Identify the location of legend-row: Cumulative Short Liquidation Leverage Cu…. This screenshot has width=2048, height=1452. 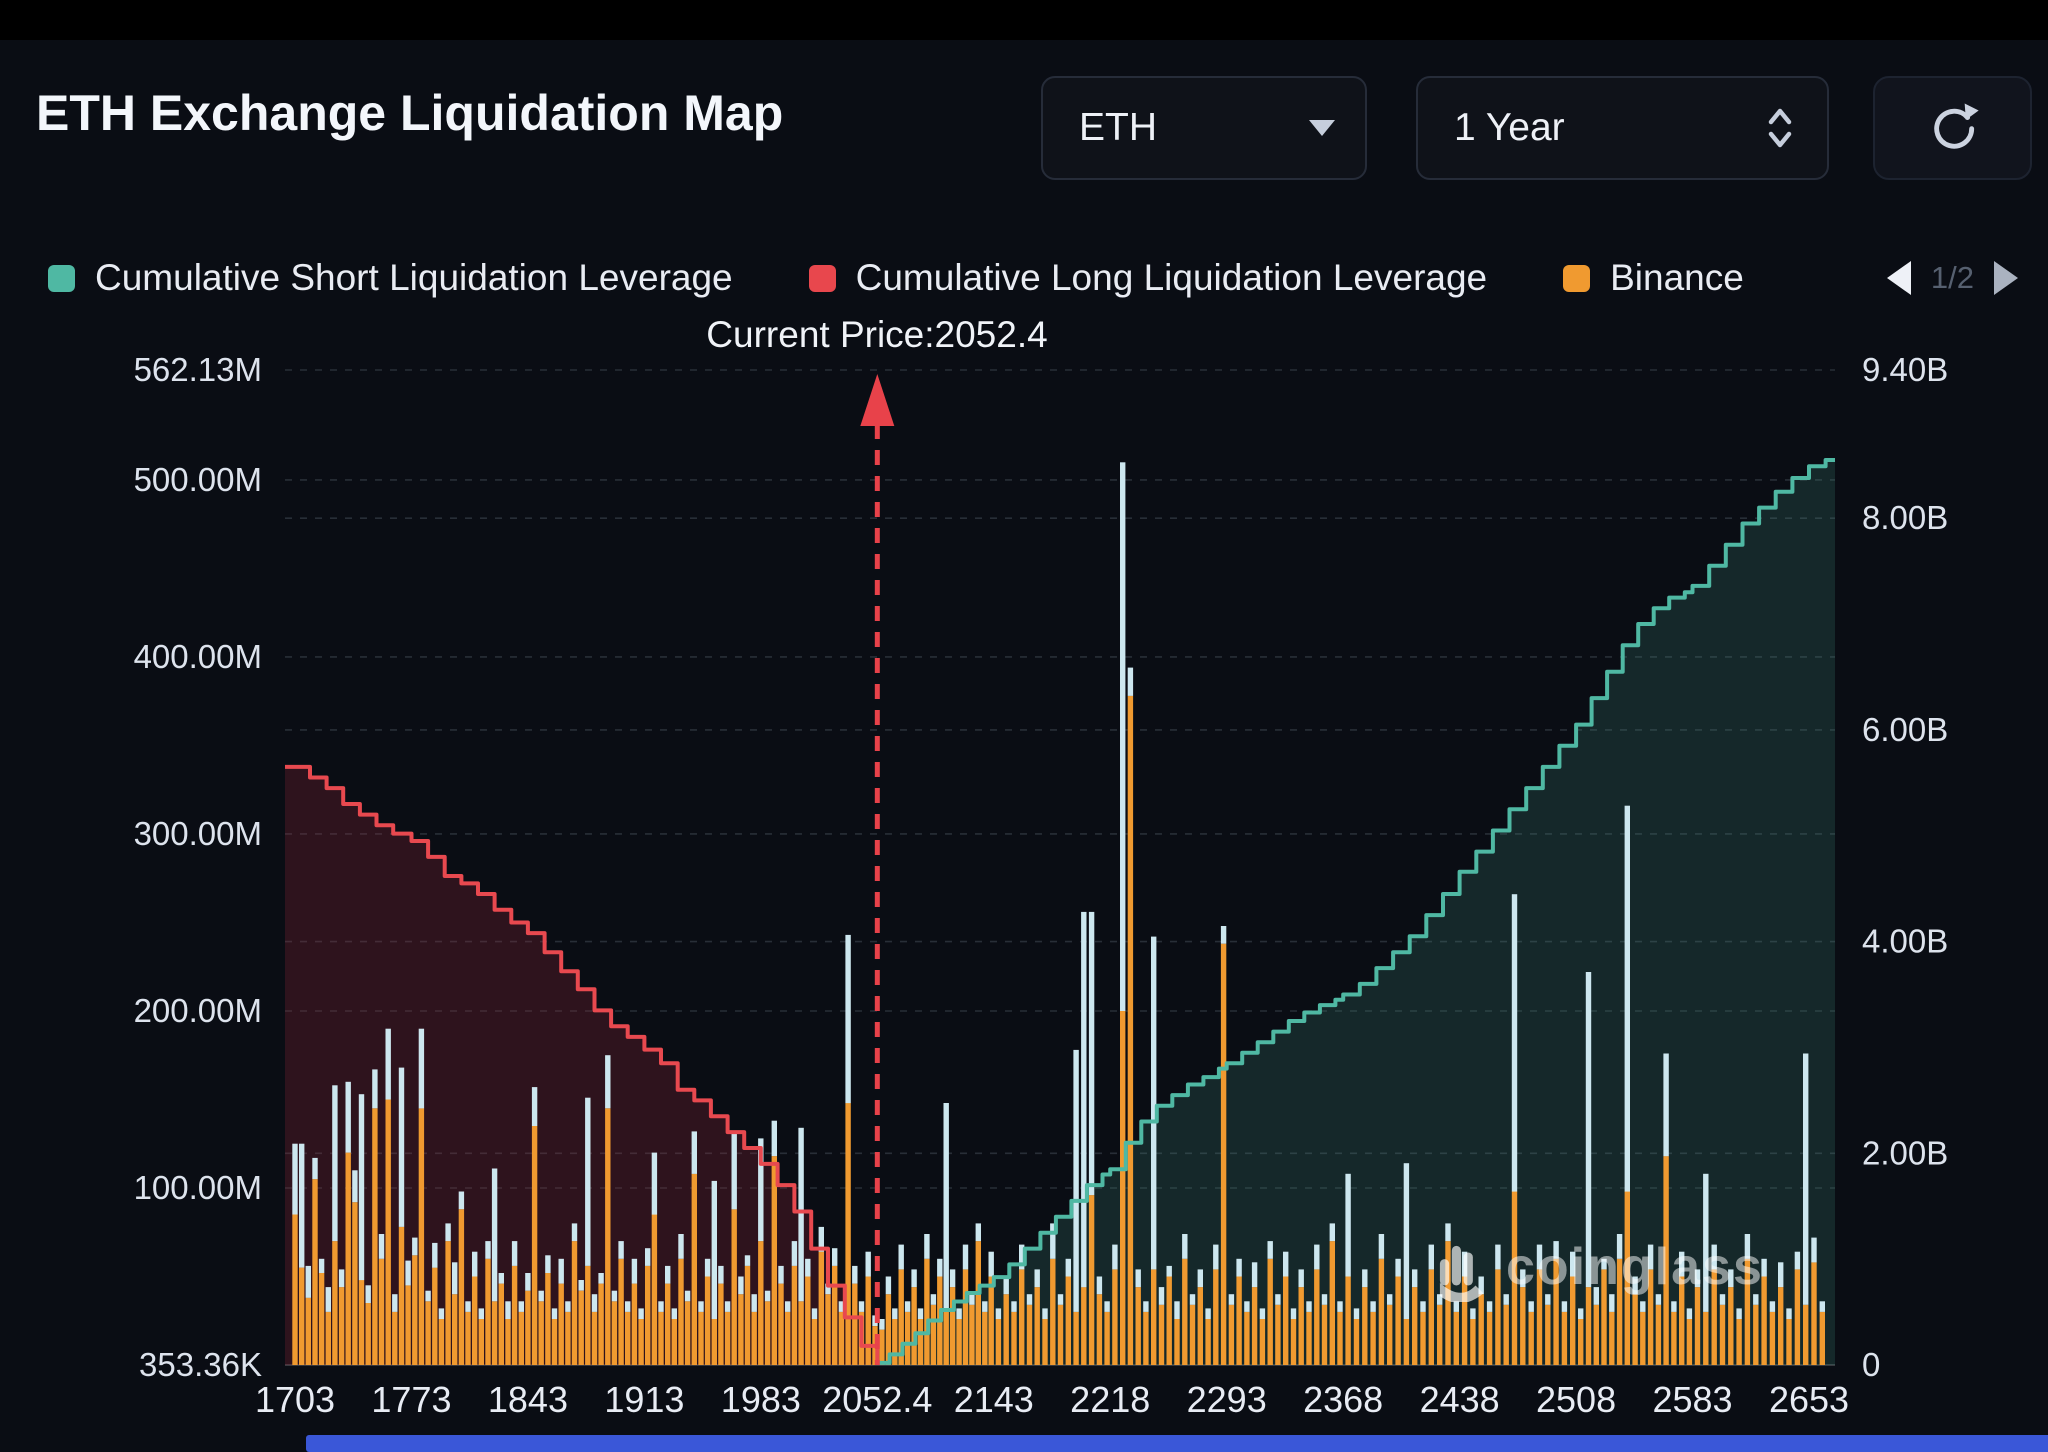
(1033, 278).